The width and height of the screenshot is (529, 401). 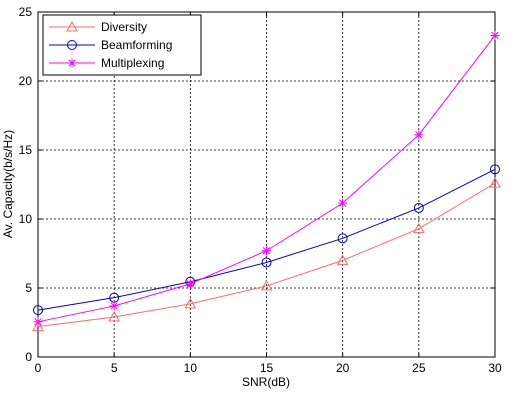 I want to click on y-tick-label: 0, so click(x=28, y=357).